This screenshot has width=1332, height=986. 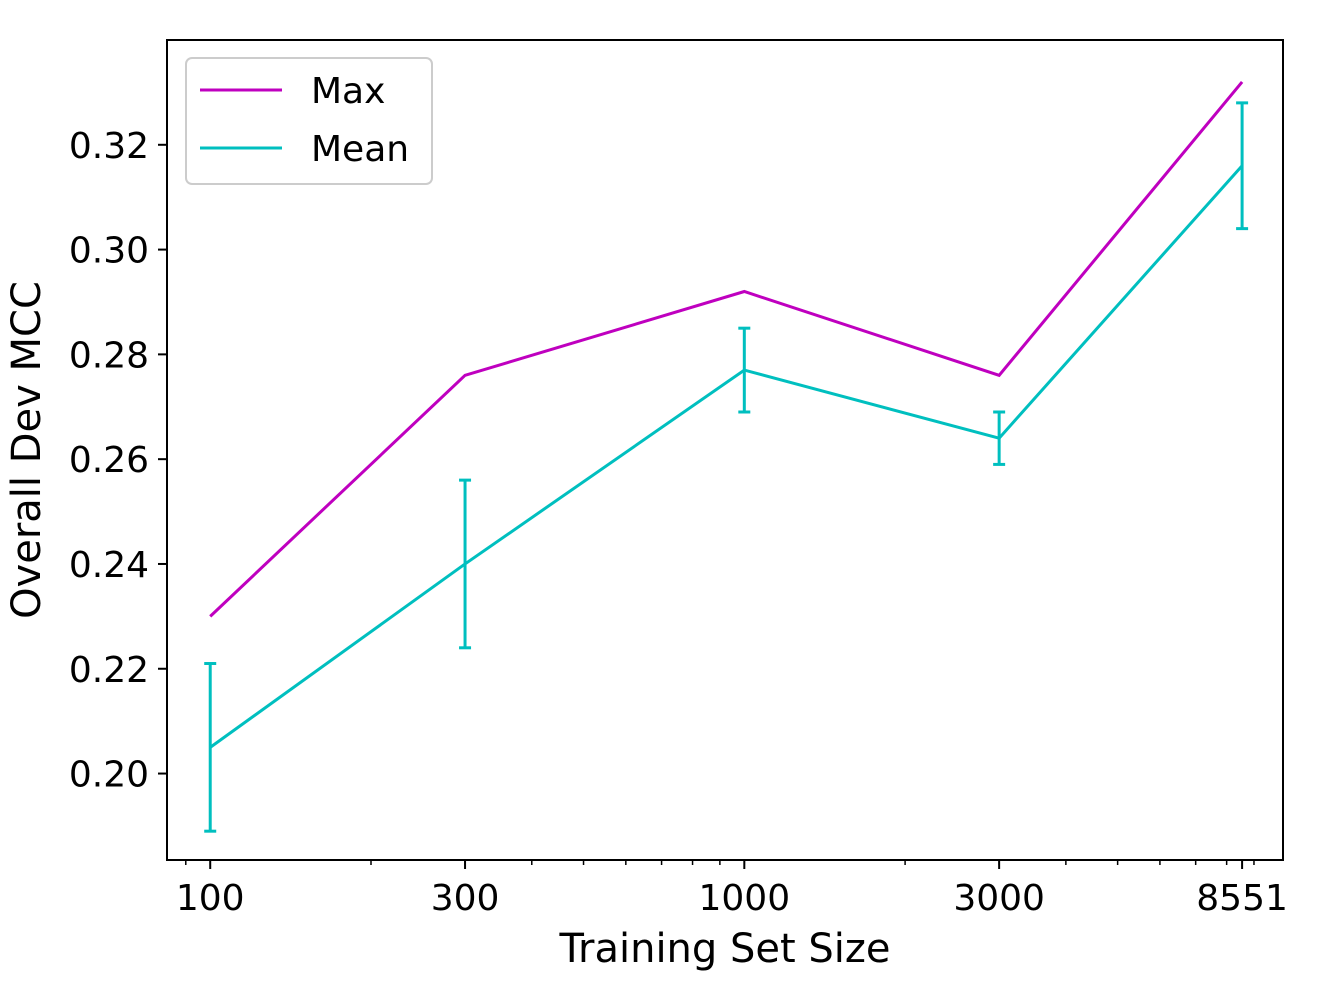 I want to click on y-axis: 0.20 0.22 0.24 0.26 0.28 0.30 0.32, so click(x=118, y=461).